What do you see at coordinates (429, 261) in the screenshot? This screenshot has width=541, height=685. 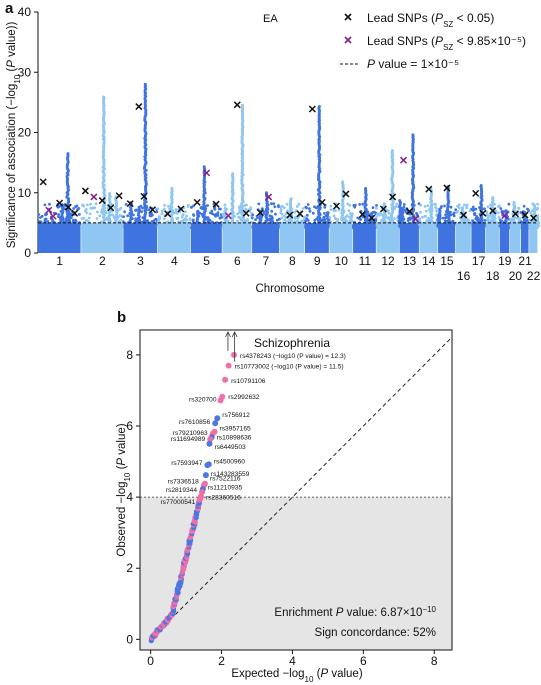 I see `chromosome-label-14: 14` at bounding box center [429, 261].